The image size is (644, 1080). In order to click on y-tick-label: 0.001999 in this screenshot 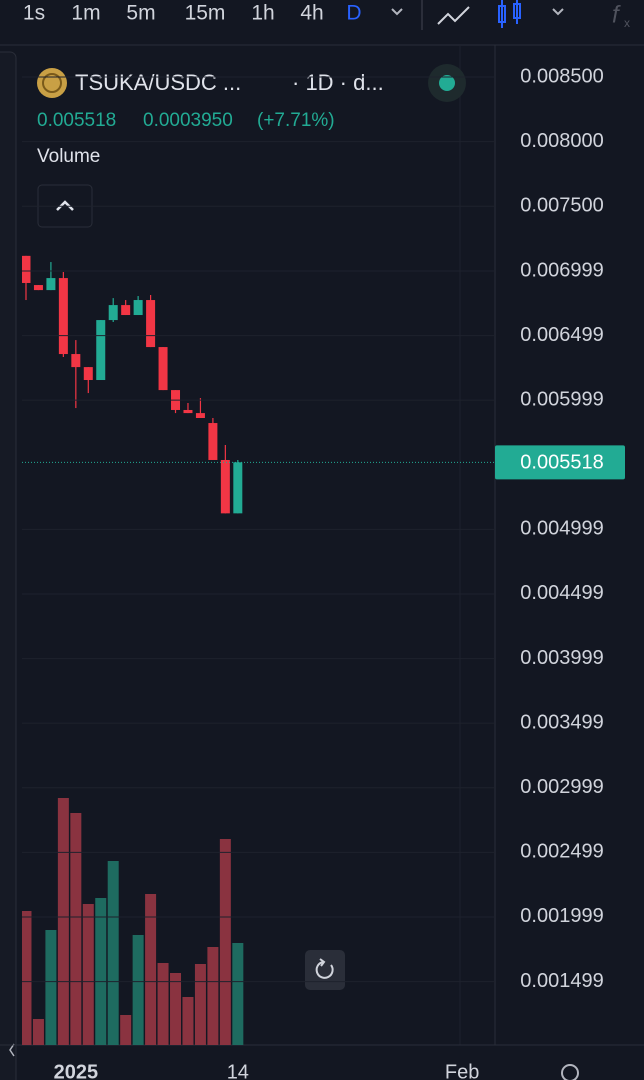, I will do `click(561, 916)`.